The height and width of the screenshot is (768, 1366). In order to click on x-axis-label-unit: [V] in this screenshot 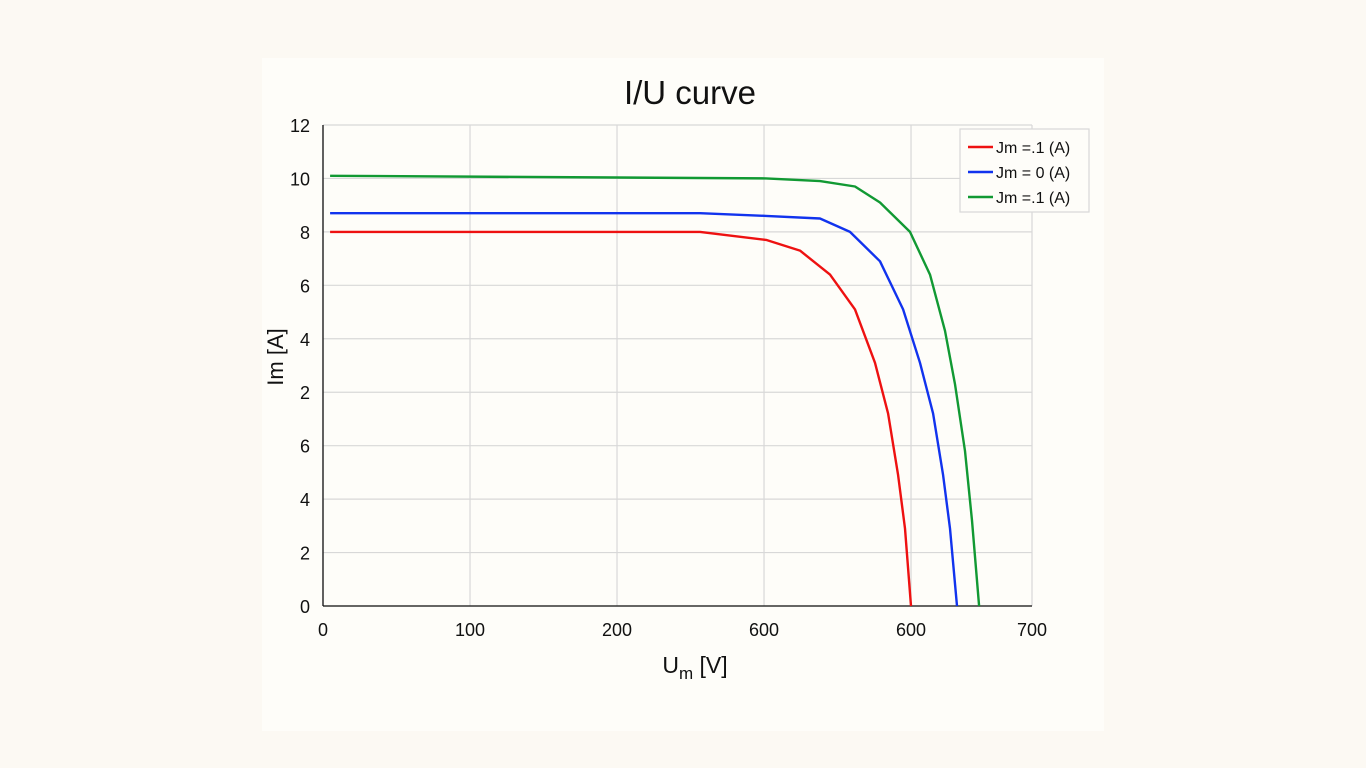, I will do `click(710, 665)`.